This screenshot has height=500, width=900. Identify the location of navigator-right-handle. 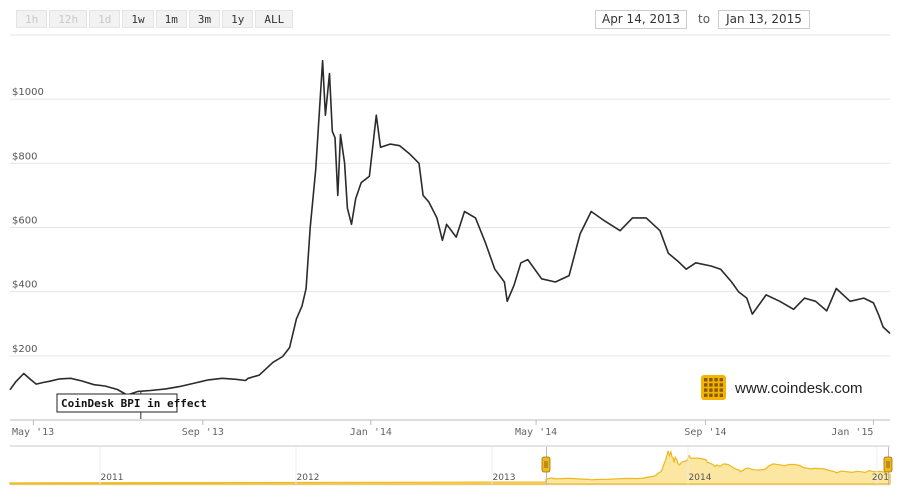
(888, 466).